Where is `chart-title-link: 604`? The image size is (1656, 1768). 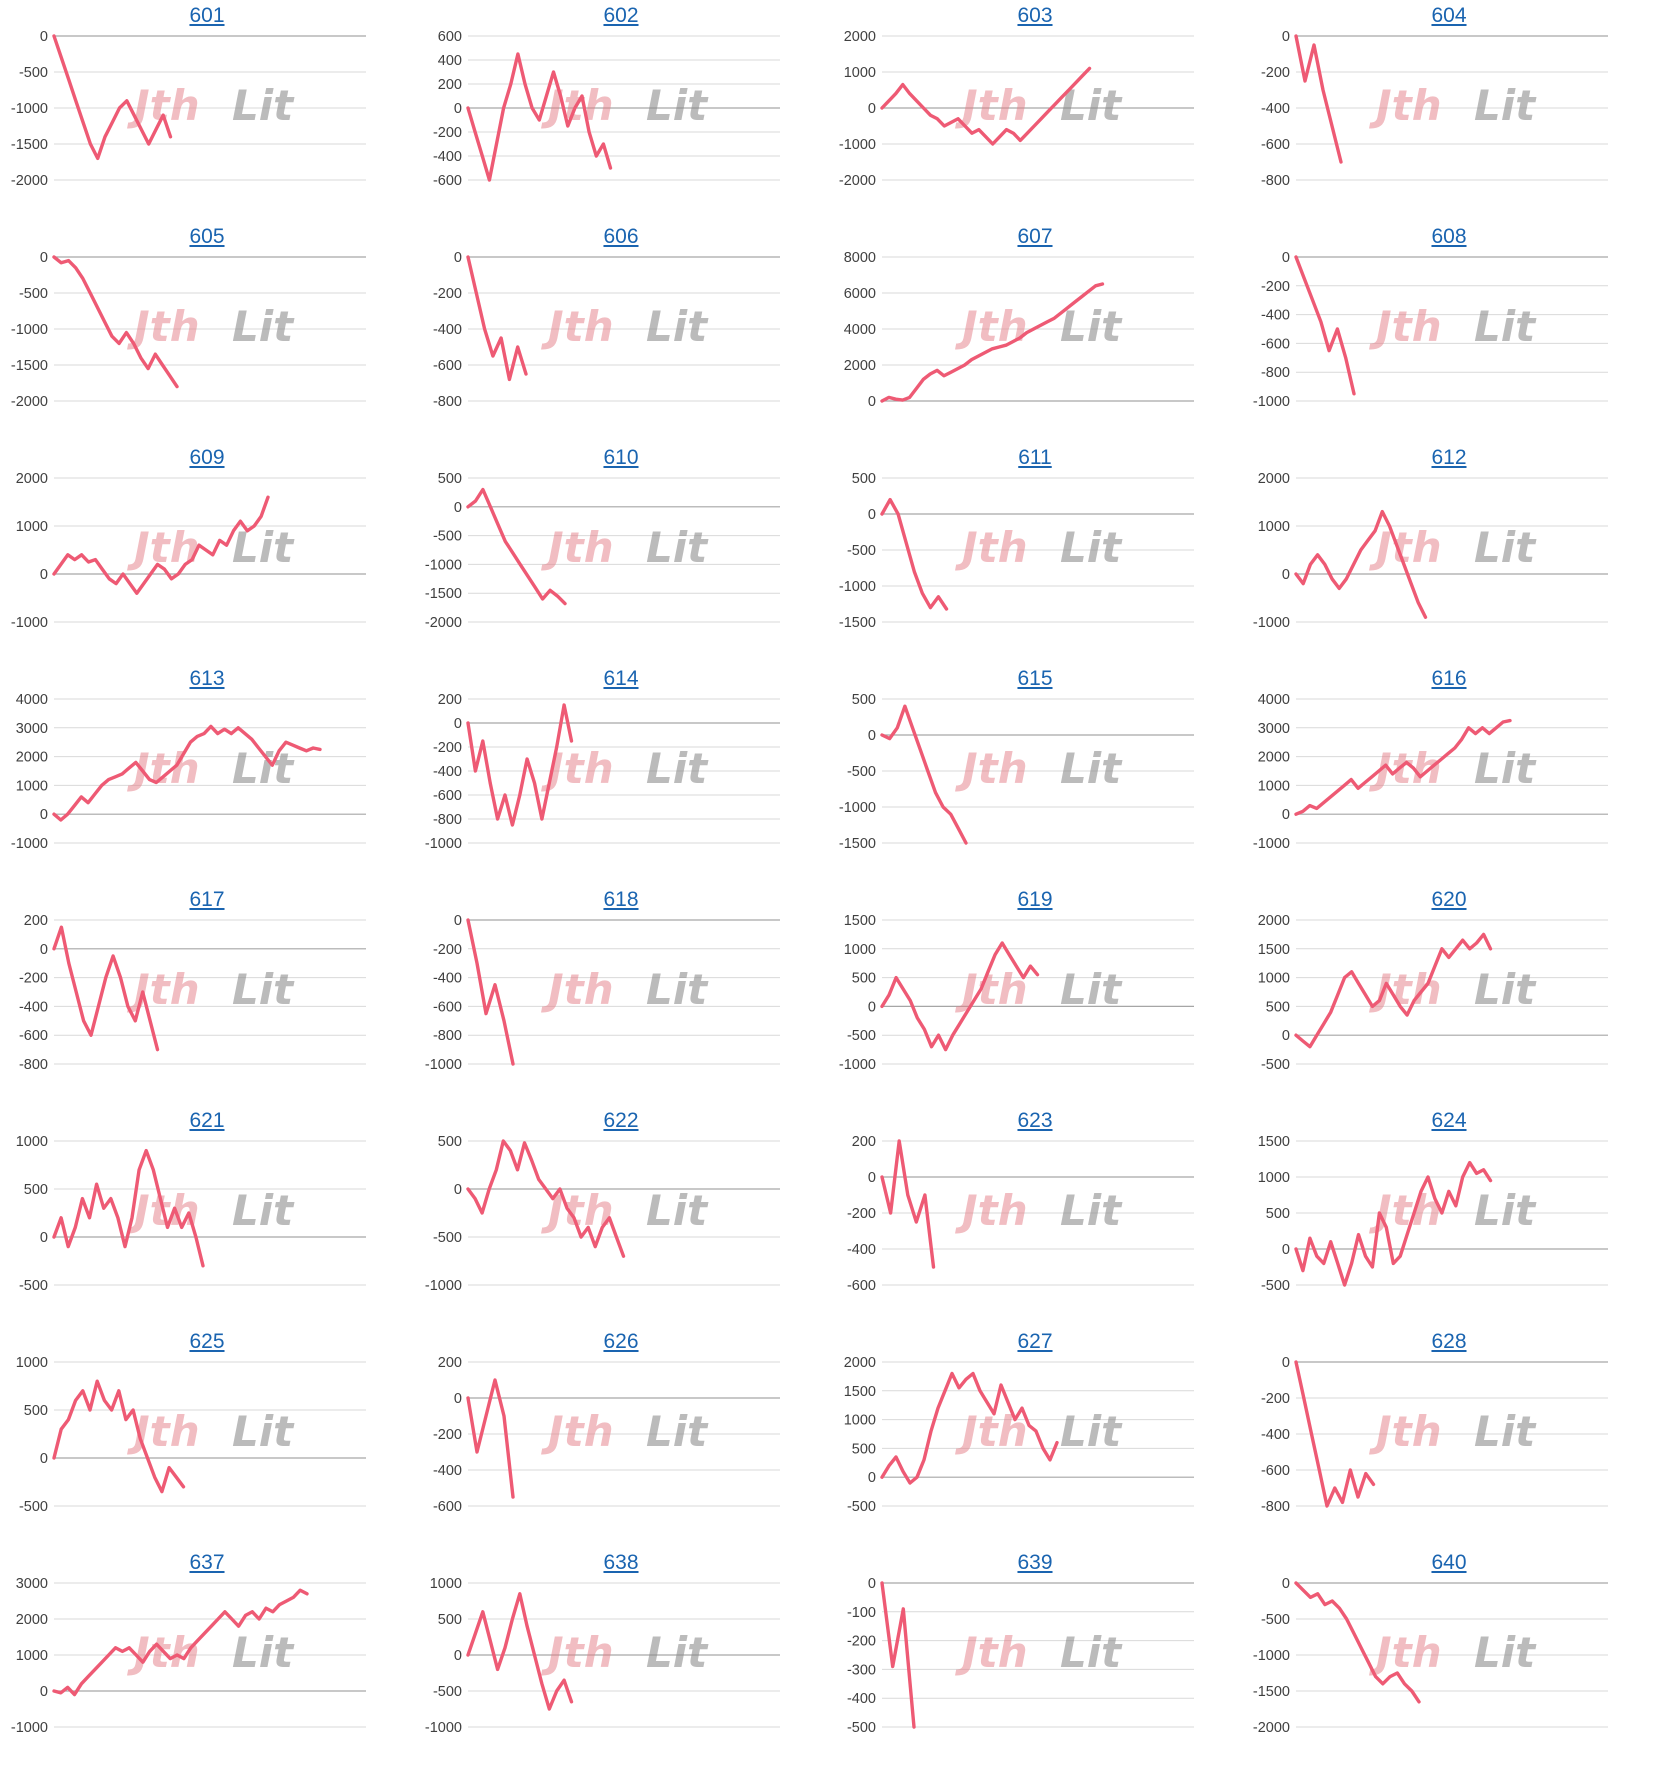 chart-title-link: 604 is located at coordinates (1449, 15).